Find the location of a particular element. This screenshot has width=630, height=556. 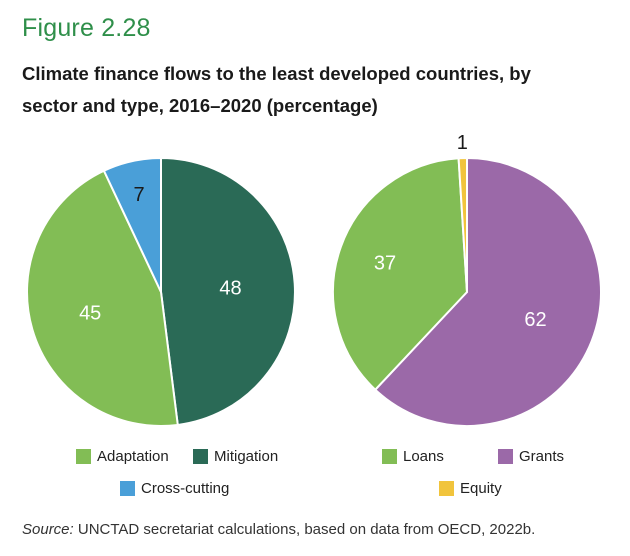

legend-item-grants: Grants is located at coordinates (531, 456).